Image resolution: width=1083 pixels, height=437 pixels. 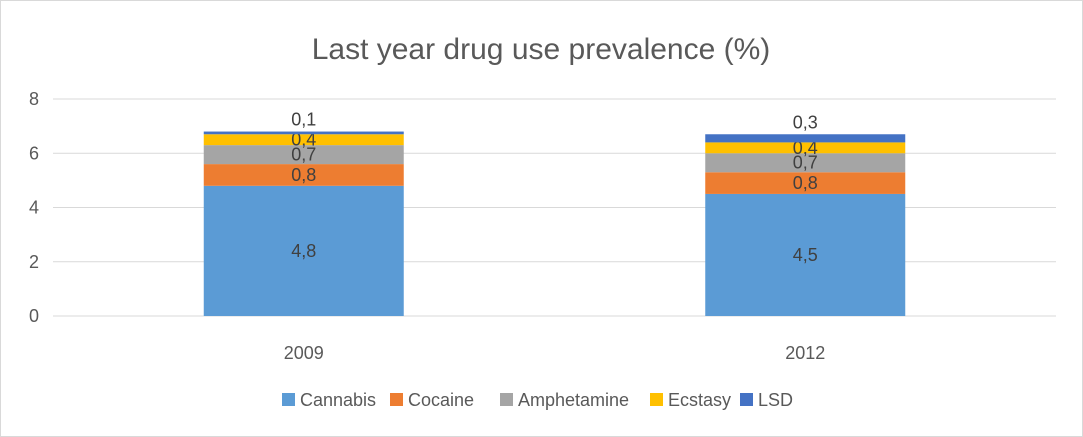 I want to click on data-label: 4,8, so click(x=303, y=251).